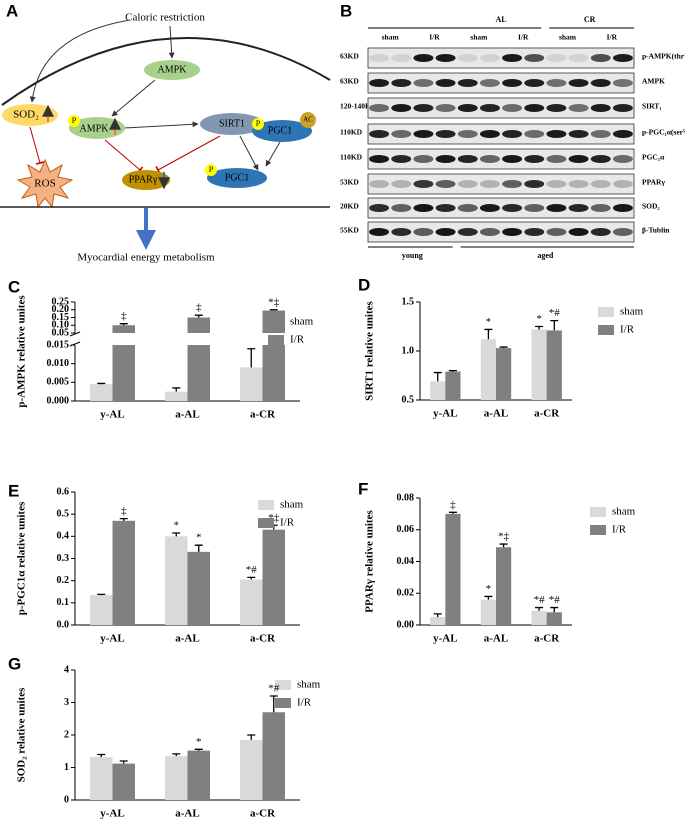 Image resolution: width=685 pixels, height=821 pixels. I want to click on y-tick-label: 0.000, so click(58, 400).